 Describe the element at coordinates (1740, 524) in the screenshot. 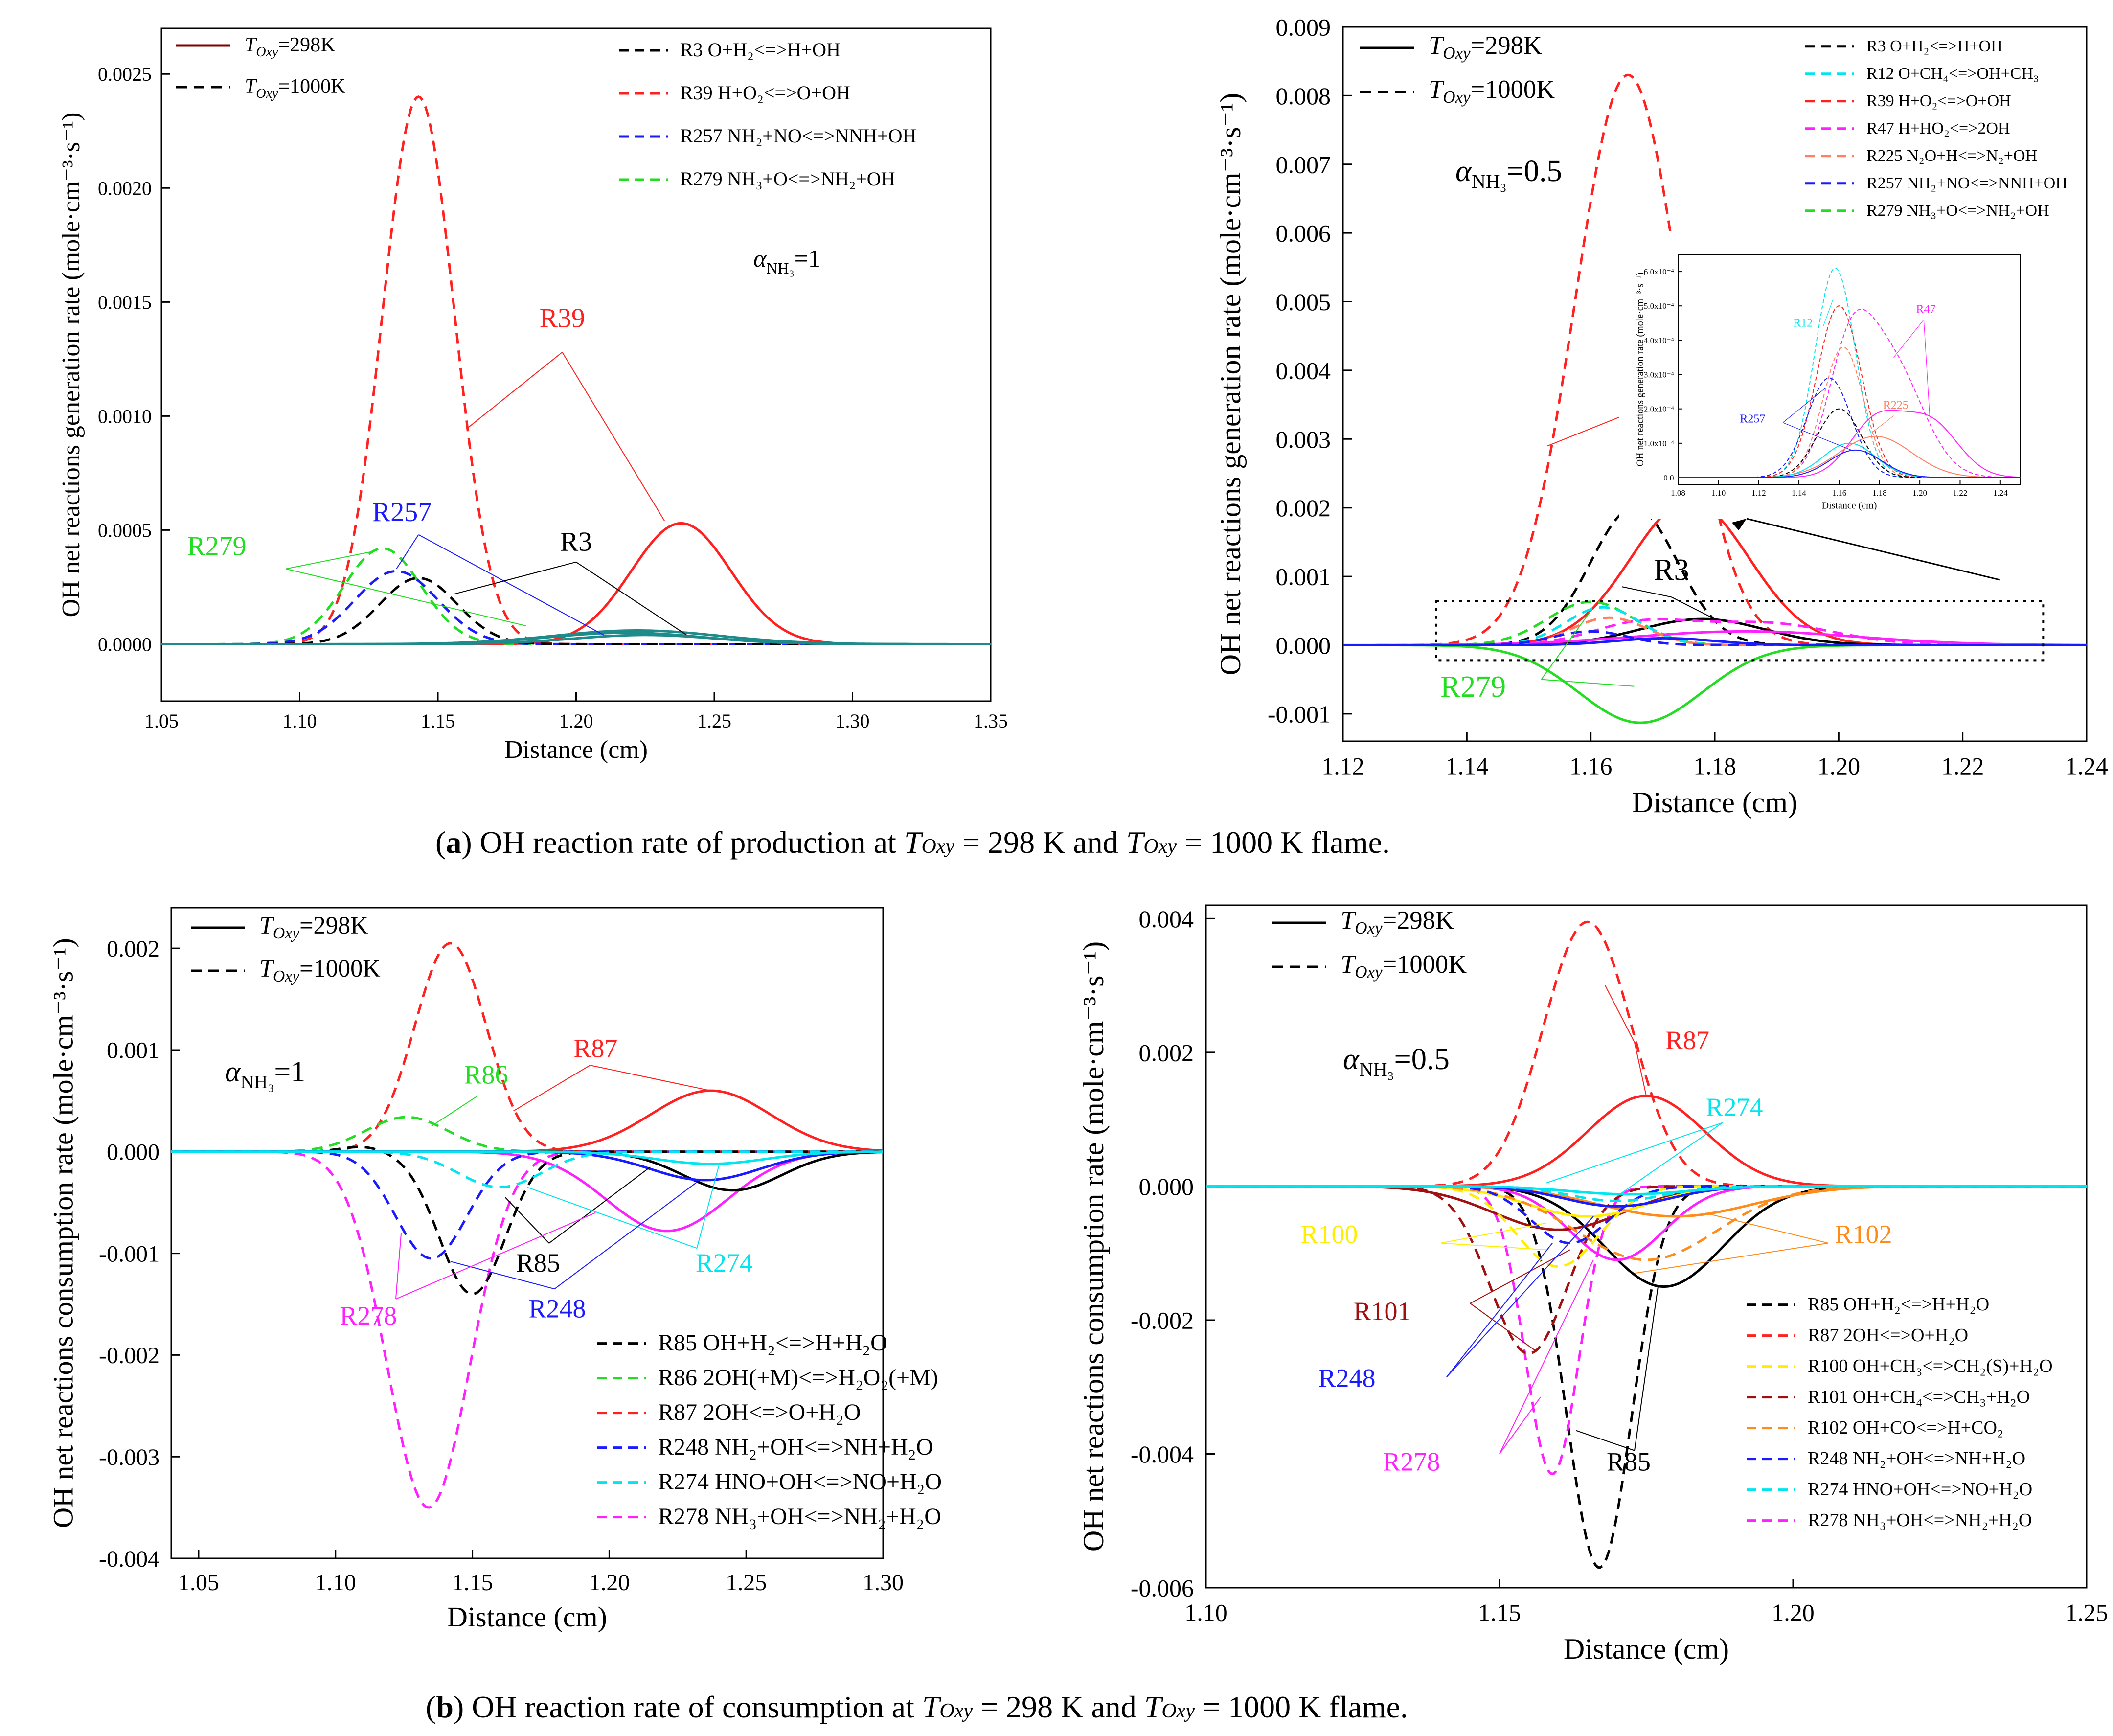

I see `inset-arrow-head` at that location.